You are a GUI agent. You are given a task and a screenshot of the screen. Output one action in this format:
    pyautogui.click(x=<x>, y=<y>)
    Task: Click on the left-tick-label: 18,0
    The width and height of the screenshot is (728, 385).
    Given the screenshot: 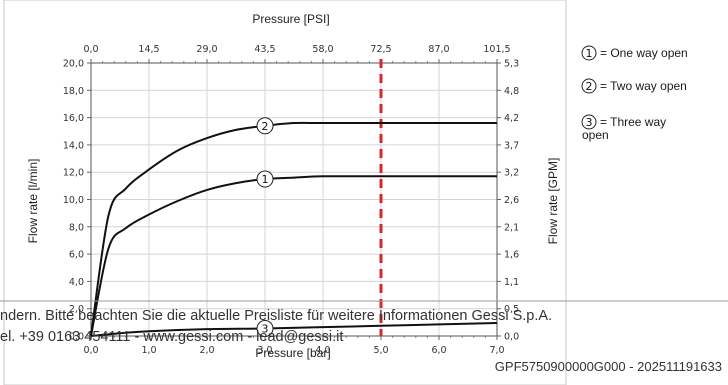 What is the action you would take?
    pyautogui.click(x=73, y=91)
    